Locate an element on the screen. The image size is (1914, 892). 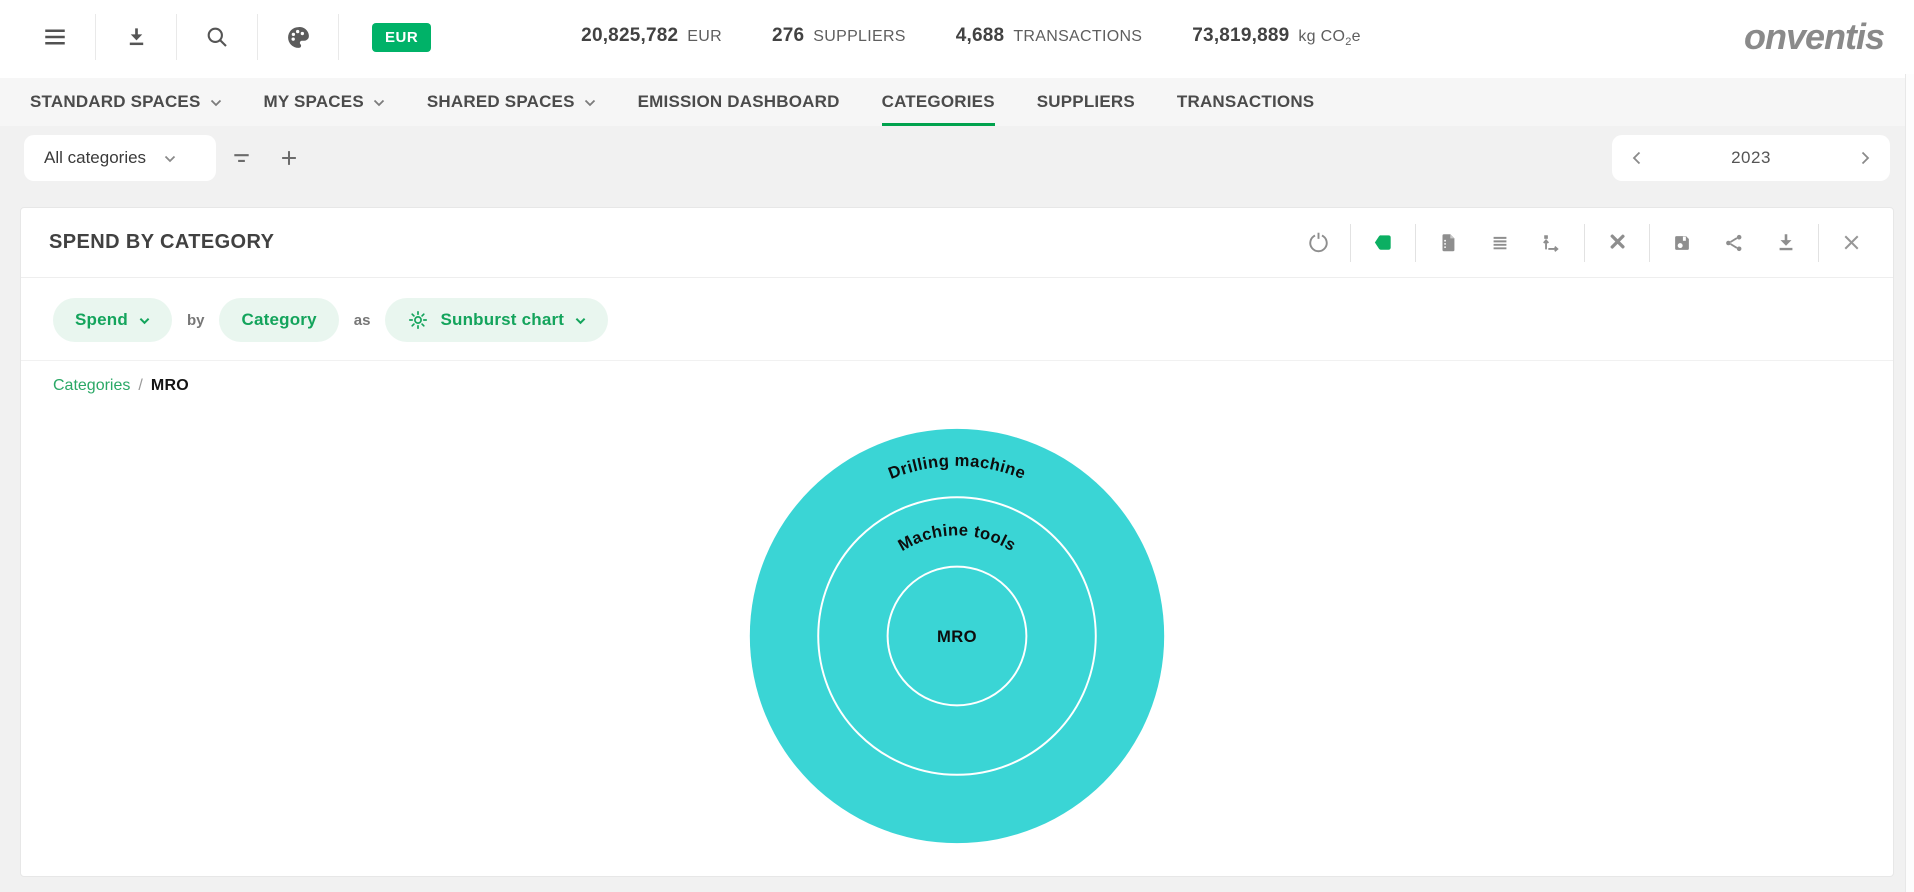
chevron-left-icon is located at coordinates (1636, 158).